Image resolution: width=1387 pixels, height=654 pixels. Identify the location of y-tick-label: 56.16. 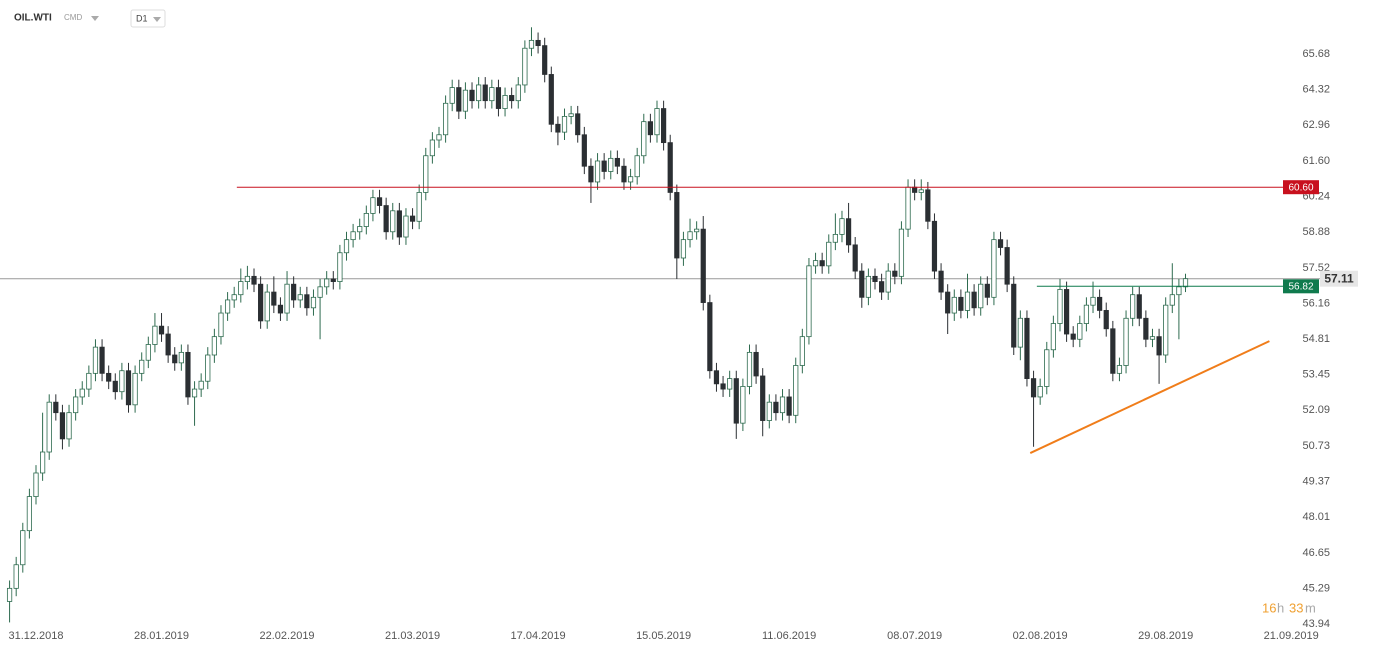
(1316, 304).